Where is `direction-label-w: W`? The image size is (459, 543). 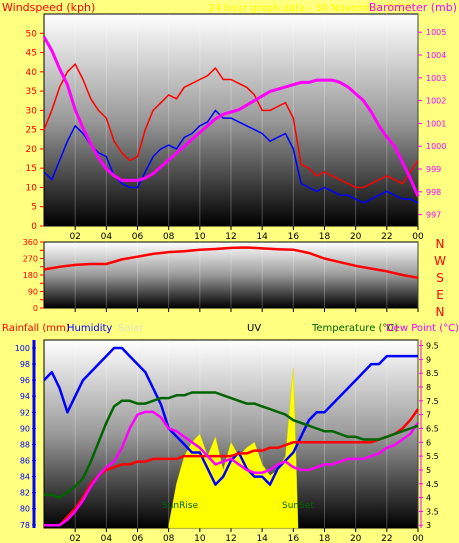 direction-label-w: W is located at coordinates (440, 261).